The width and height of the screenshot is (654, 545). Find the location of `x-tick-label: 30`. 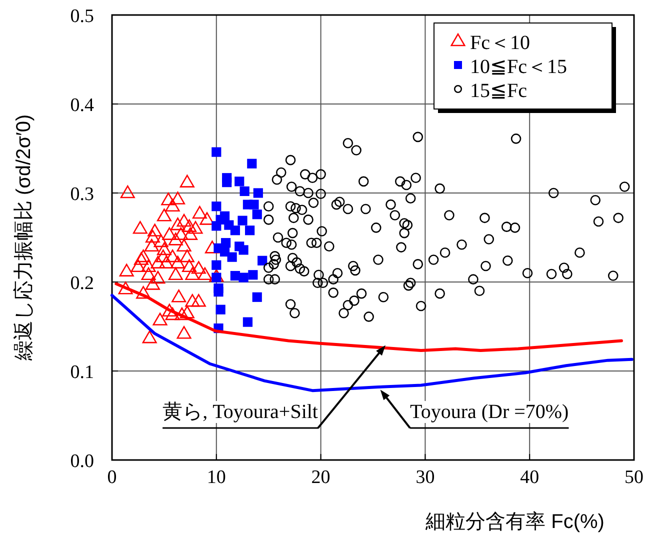

x-tick-label: 30 is located at coordinates (425, 477).